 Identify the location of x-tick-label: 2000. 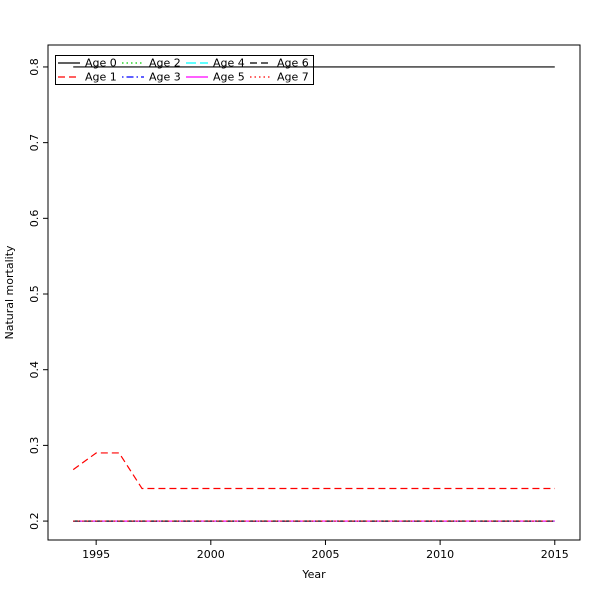
(211, 554).